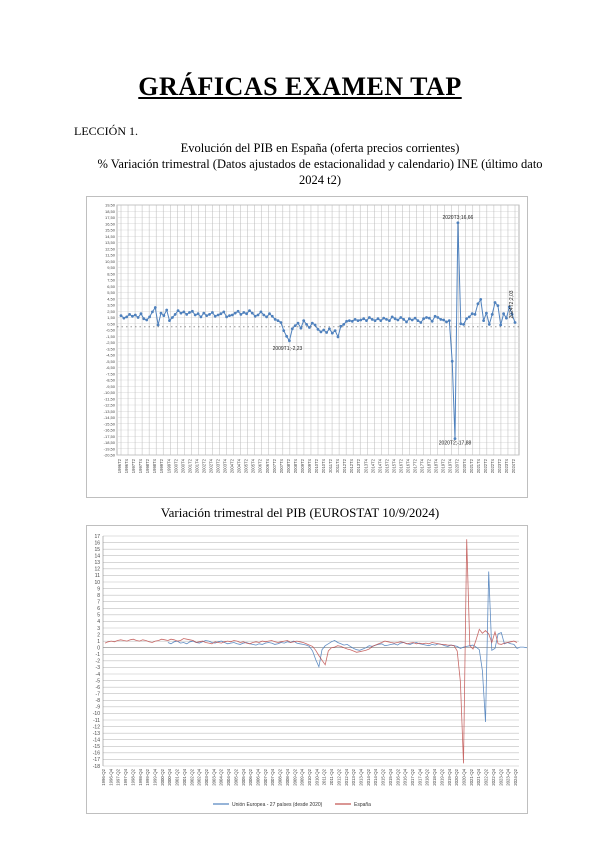 This screenshot has height=848, width=600. I want to click on y-tick-label: -4, so click(98, 675).